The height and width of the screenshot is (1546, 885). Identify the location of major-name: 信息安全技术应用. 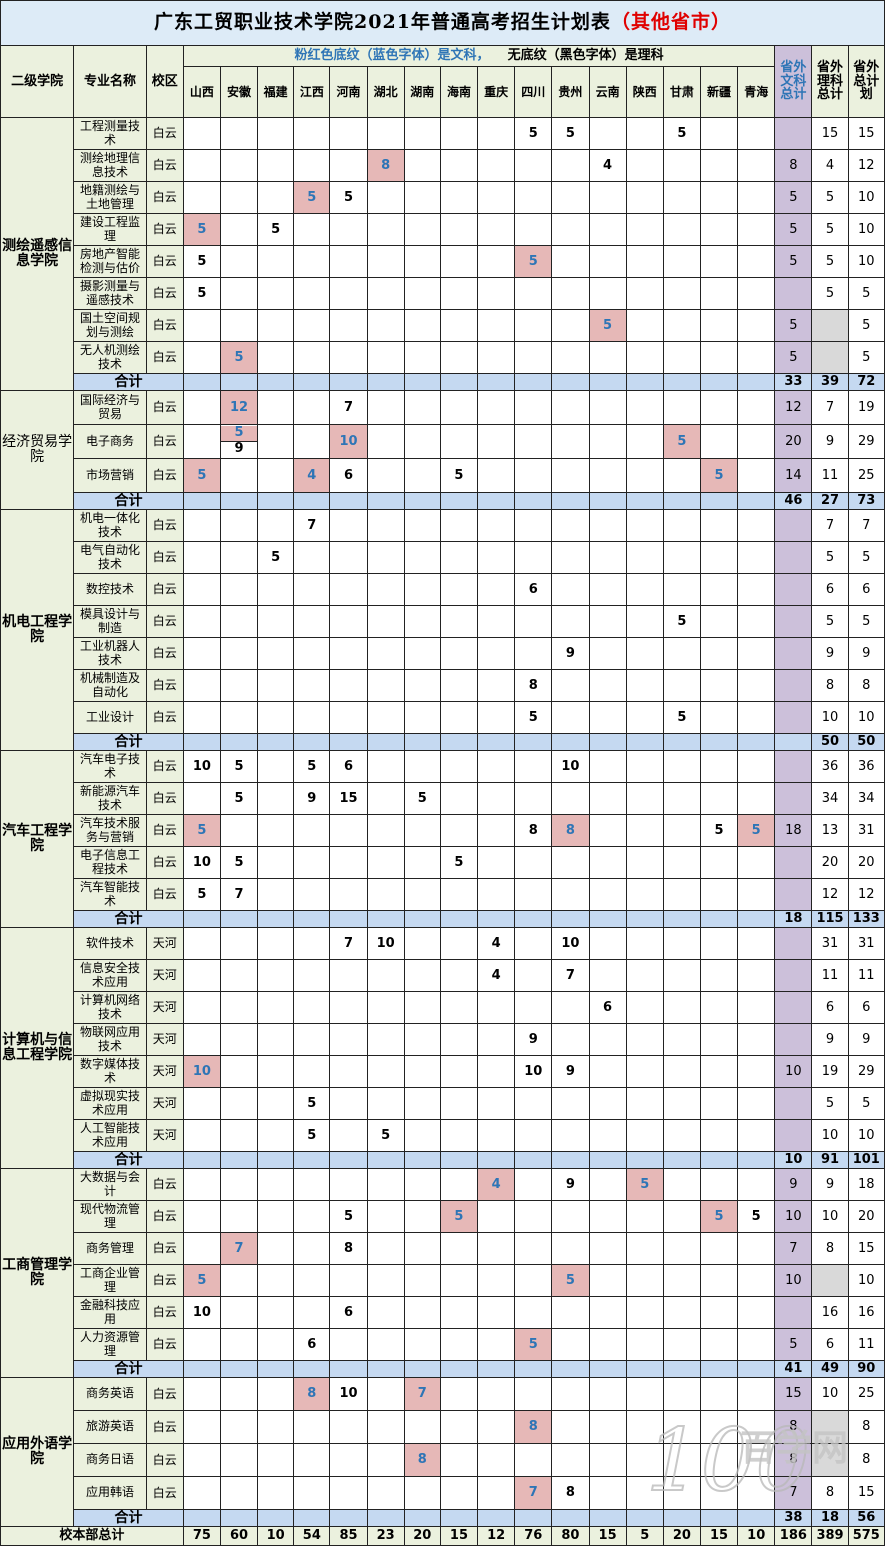
(110, 975).